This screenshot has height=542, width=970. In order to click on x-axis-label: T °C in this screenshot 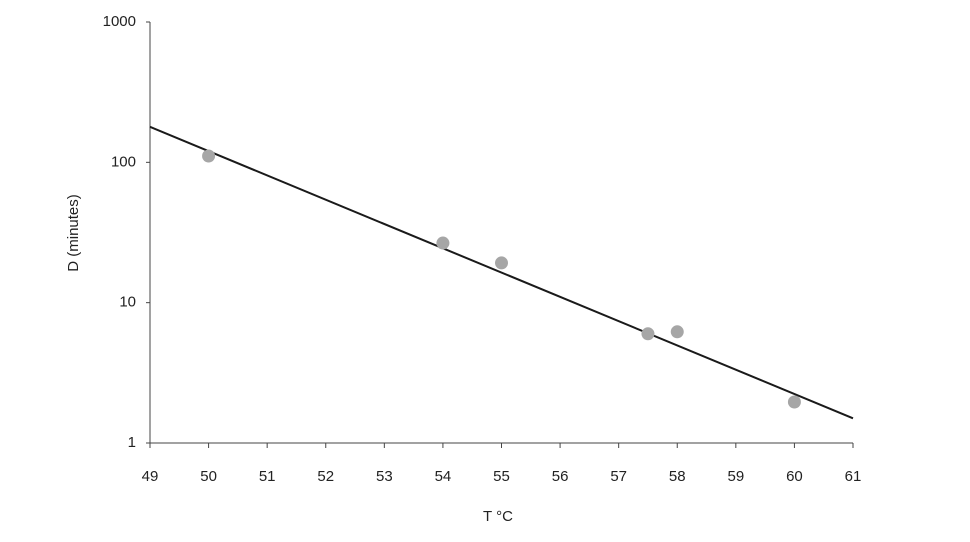, I will do `click(498, 516)`.